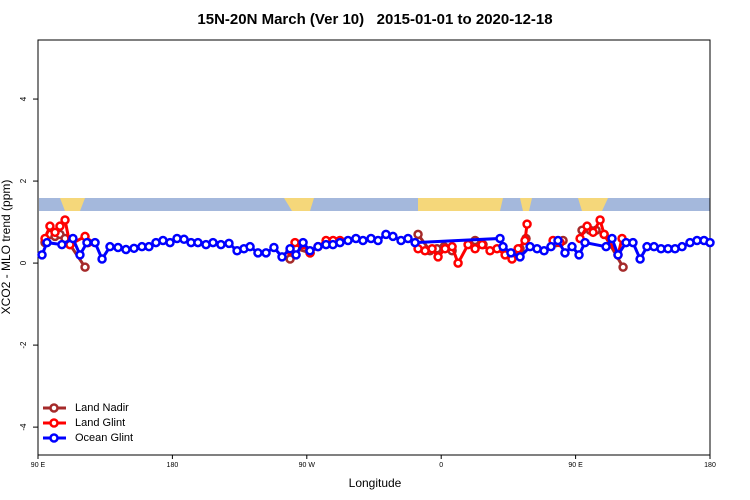 Image resolution: width=750 pixels, height=500 pixels. Describe the element at coordinates (710, 465) in the screenshot. I see `x-tick-label: 180` at that location.